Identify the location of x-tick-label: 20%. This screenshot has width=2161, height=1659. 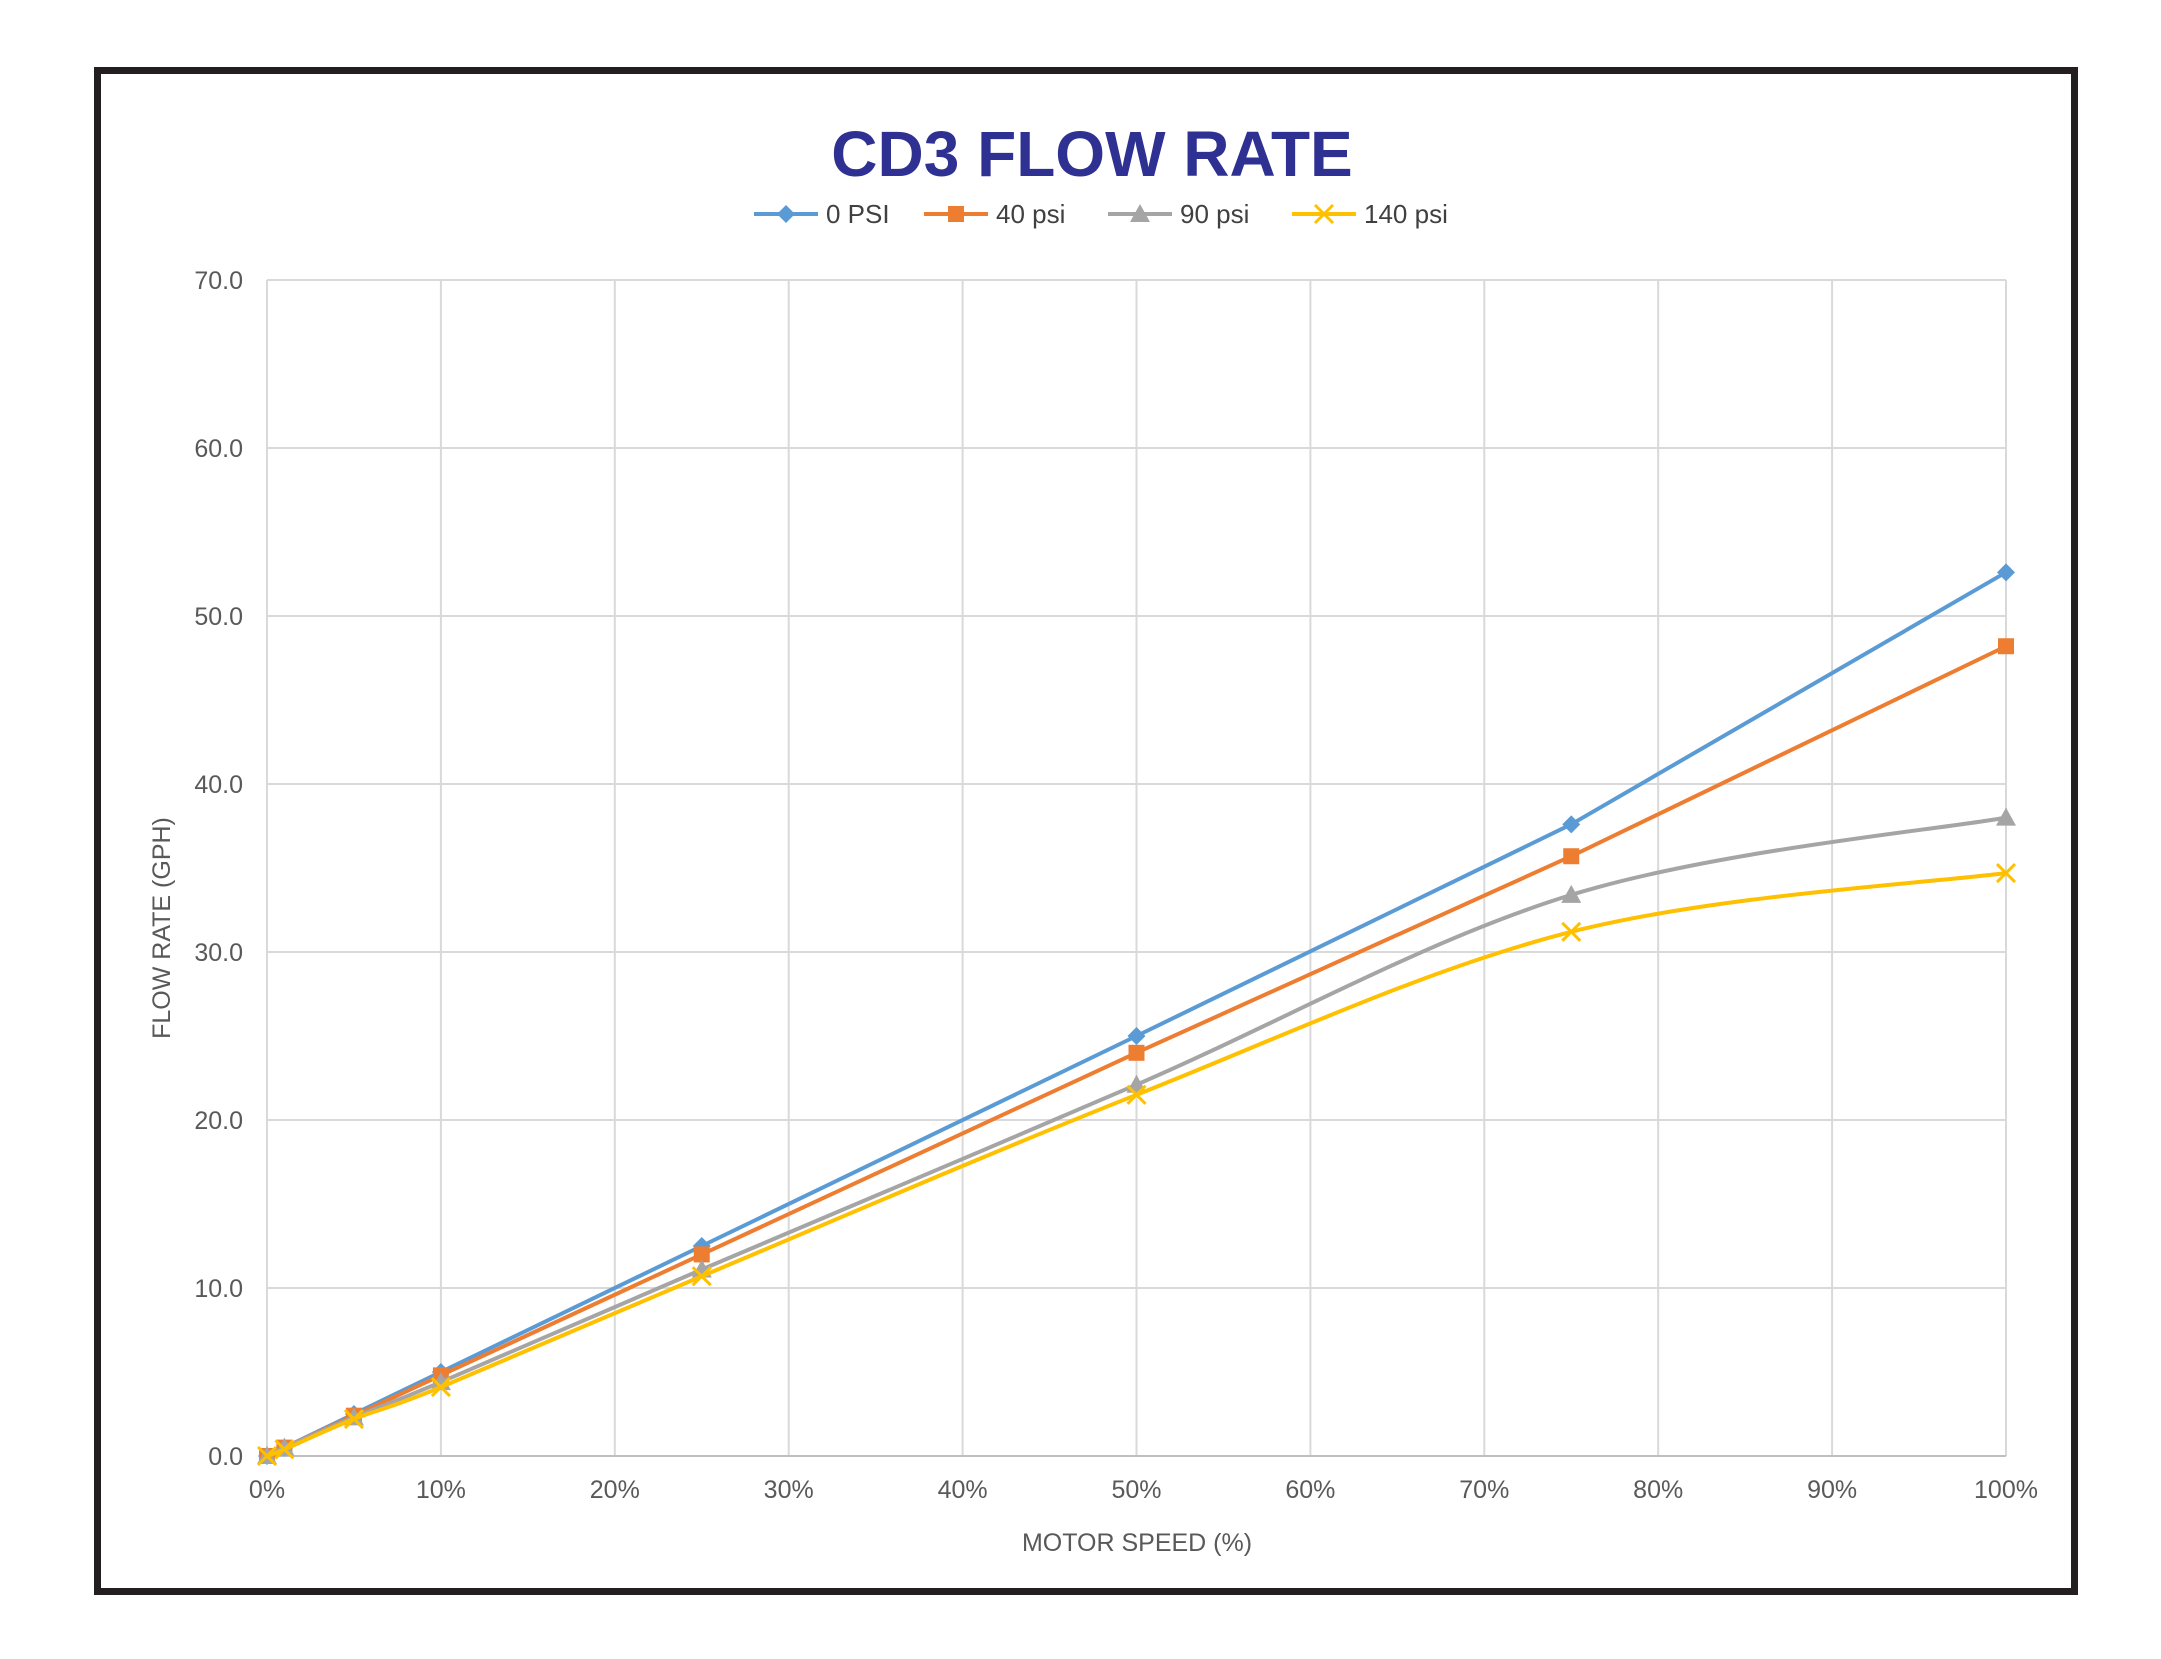
(615, 1490).